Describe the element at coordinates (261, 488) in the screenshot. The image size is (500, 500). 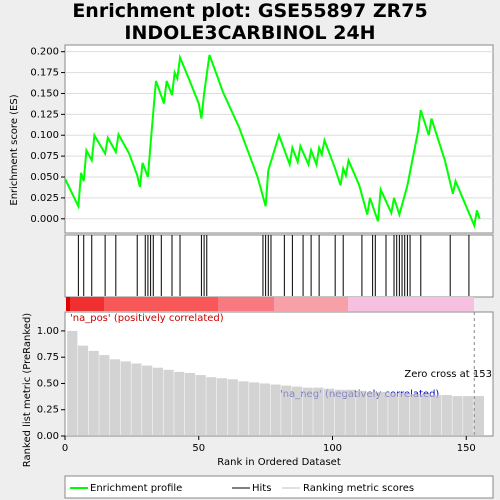
I see `legend-label: Hits` at that location.